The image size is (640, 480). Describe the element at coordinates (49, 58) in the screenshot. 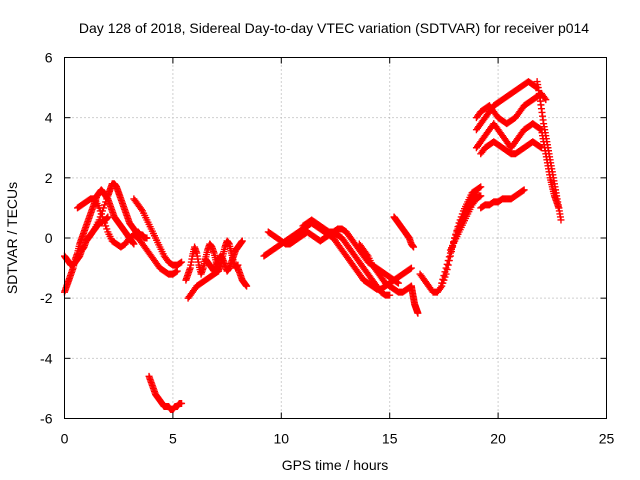

I see `y-tick-label: 6` at that location.